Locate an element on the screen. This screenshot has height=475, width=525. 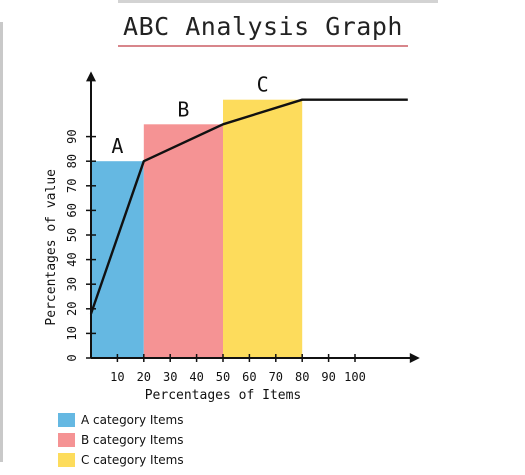
y-tick-label: 60 is located at coordinates (72, 210).